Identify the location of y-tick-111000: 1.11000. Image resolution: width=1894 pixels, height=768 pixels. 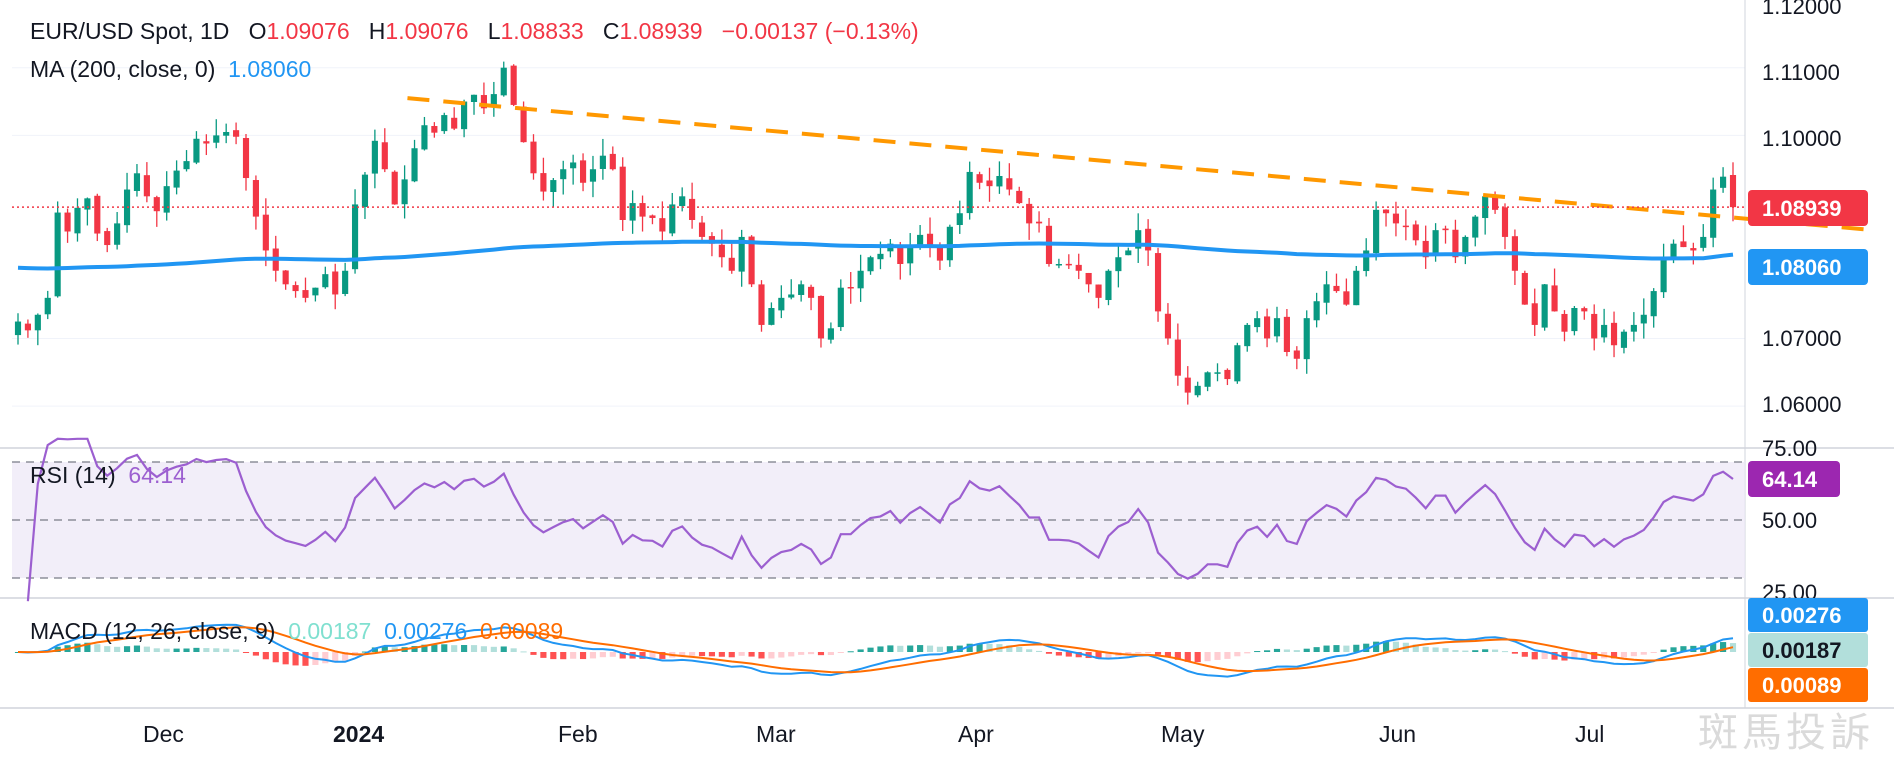
(1801, 72).